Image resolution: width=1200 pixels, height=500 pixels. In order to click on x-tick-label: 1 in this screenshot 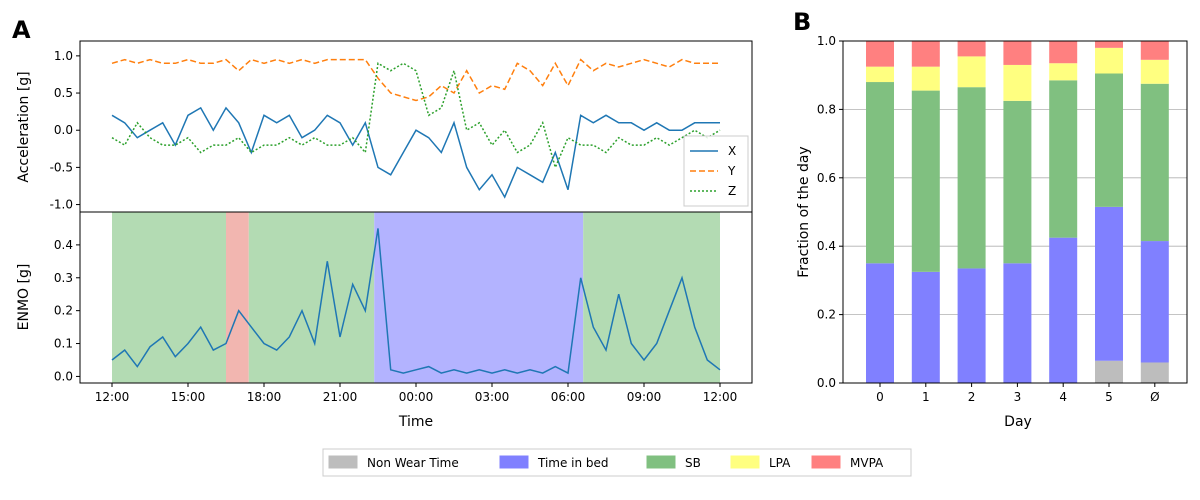, I will do `click(926, 397)`.